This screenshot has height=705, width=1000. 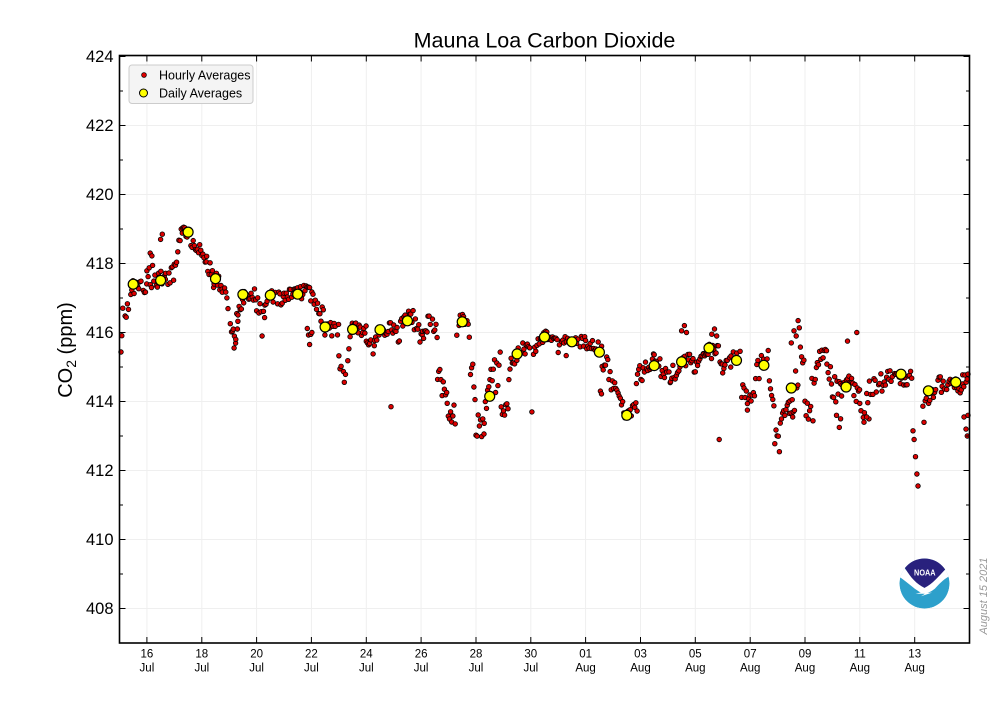 What do you see at coordinates (530, 655) in the screenshot?
I see `svg-text: 30` at bounding box center [530, 655].